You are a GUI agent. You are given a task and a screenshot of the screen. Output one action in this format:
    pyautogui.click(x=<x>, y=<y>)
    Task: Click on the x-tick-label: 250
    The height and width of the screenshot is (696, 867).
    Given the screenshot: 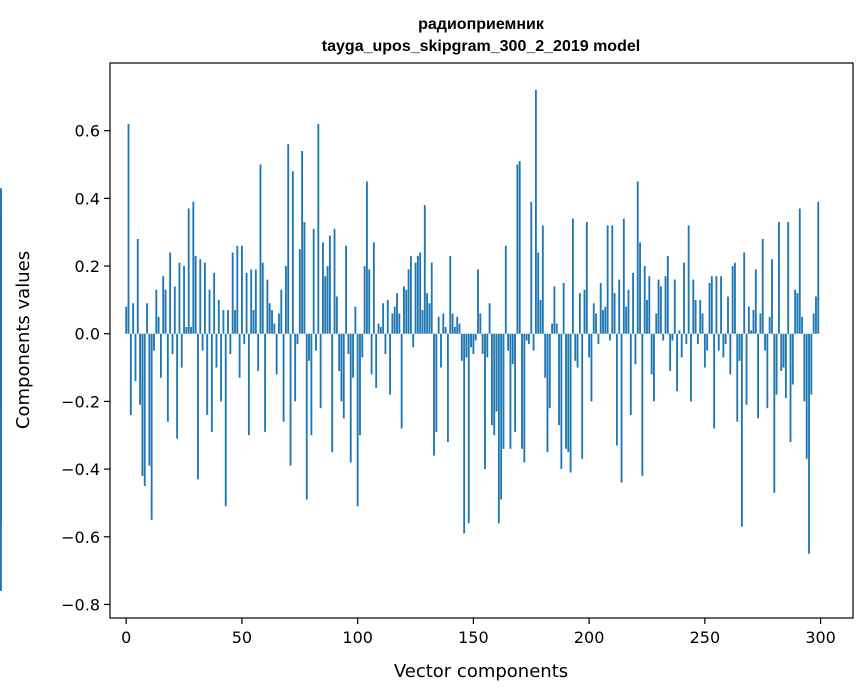 What is the action you would take?
    pyautogui.click(x=705, y=637)
    